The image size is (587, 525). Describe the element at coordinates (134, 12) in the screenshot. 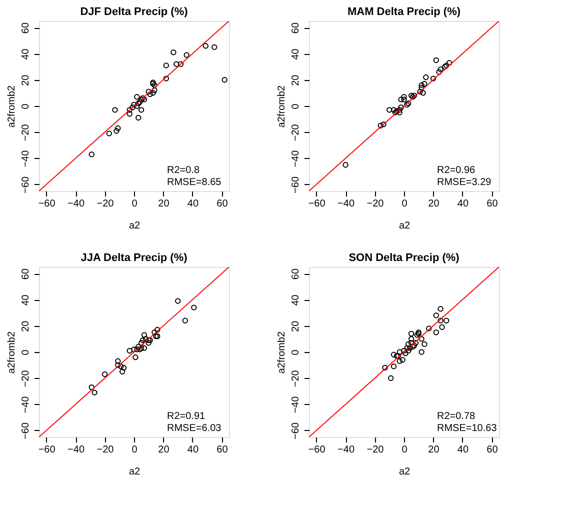

I see `chart-title: DJF Delta Precip (%)` at that location.